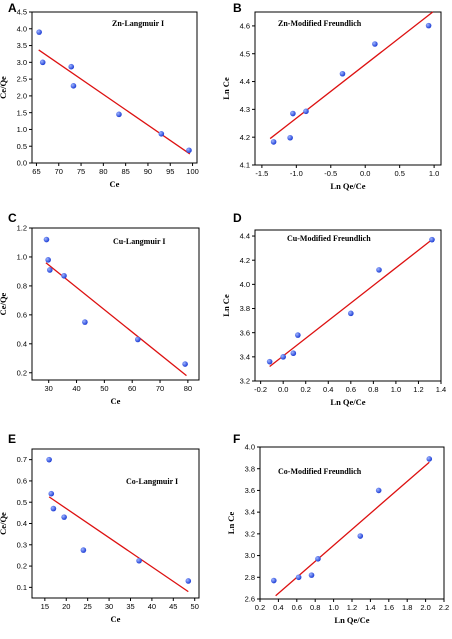 The image size is (452, 639). I want to click on y-tick-label: 0.2, so click(22, 372).